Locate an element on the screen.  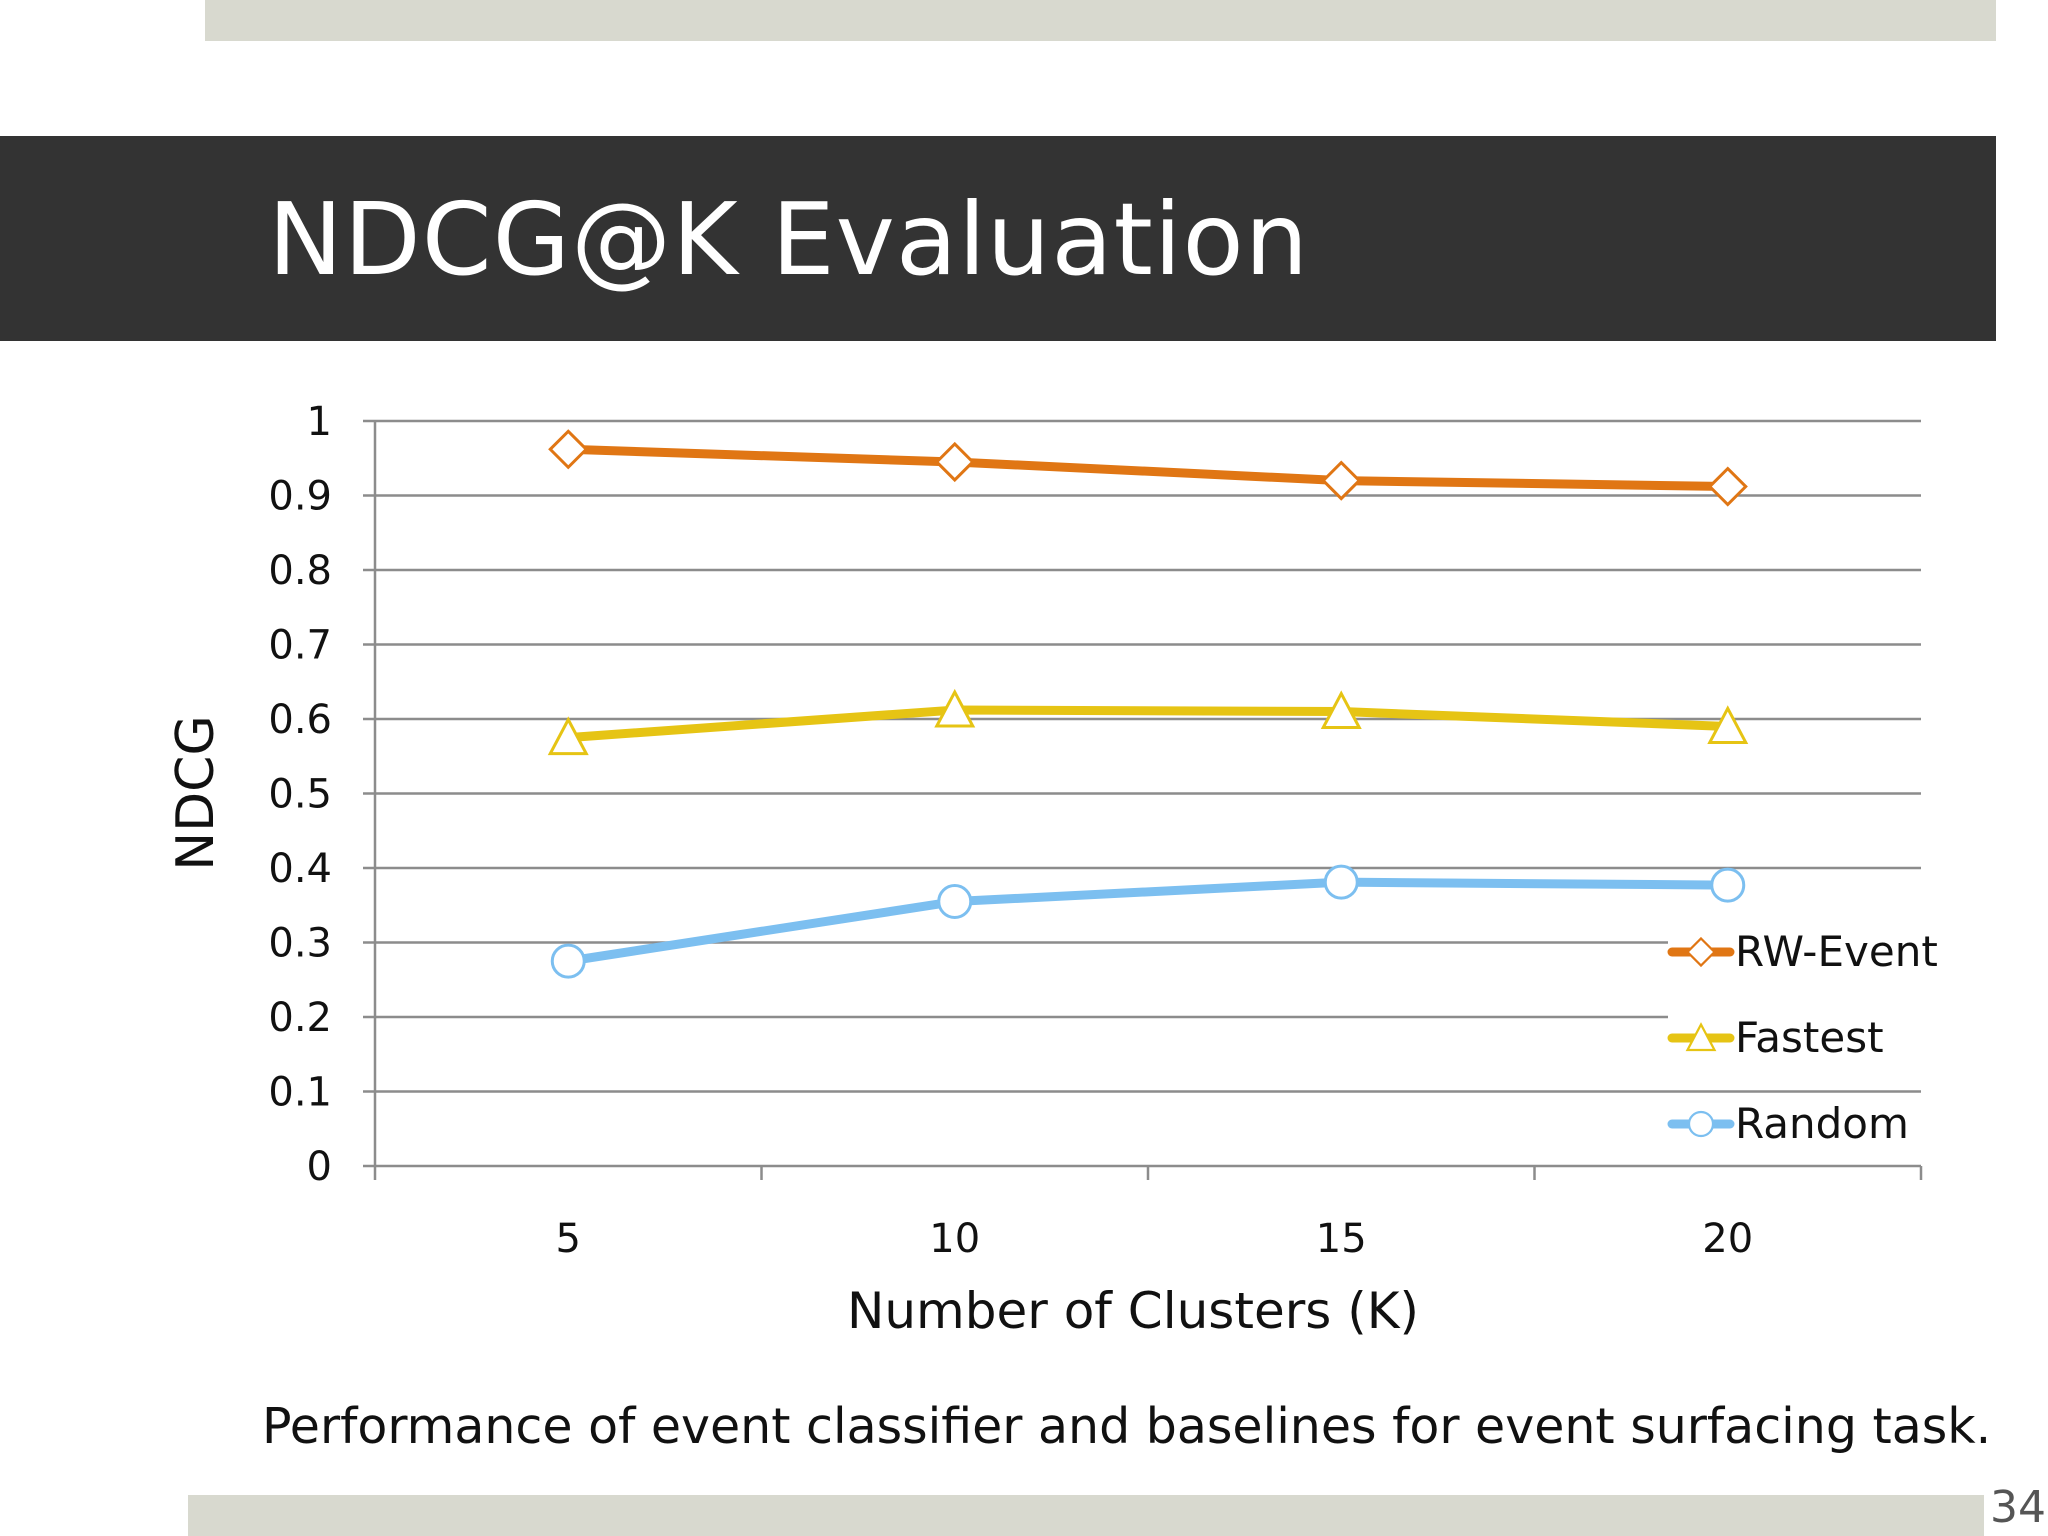
y-tick-label: 0.7 is located at coordinates (300, 646).